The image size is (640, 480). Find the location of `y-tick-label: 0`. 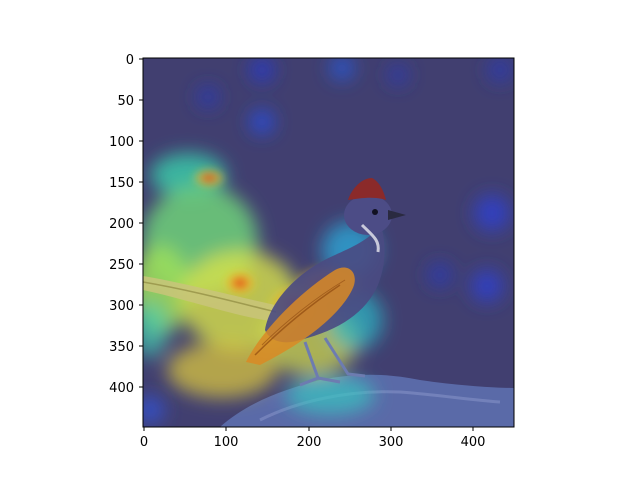

y-tick-label: 0 is located at coordinates (130, 60).